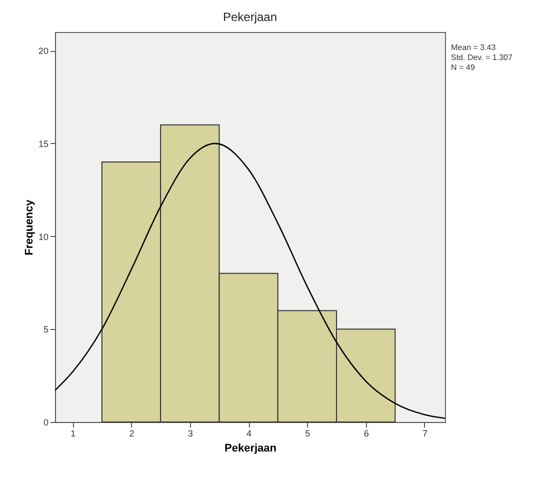 This screenshot has height=484, width=550. Describe the element at coordinates (425, 433) in the screenshot. I see `x-tick-label: 7` at that location.